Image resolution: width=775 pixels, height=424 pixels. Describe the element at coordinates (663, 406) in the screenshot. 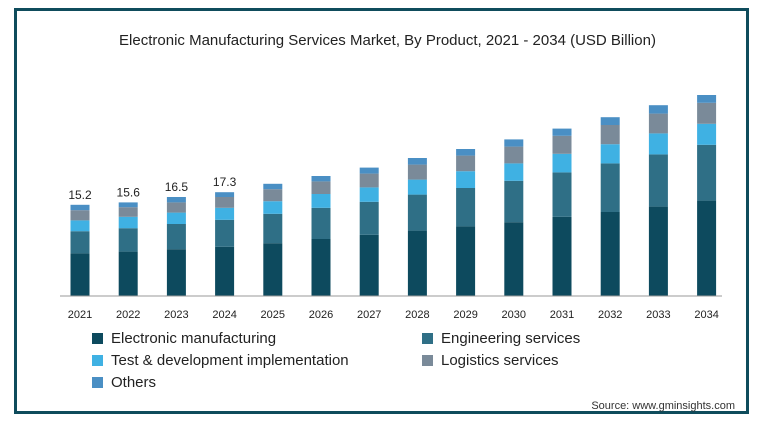

I see `source-note: Source: www.gminsights.com` at that location.